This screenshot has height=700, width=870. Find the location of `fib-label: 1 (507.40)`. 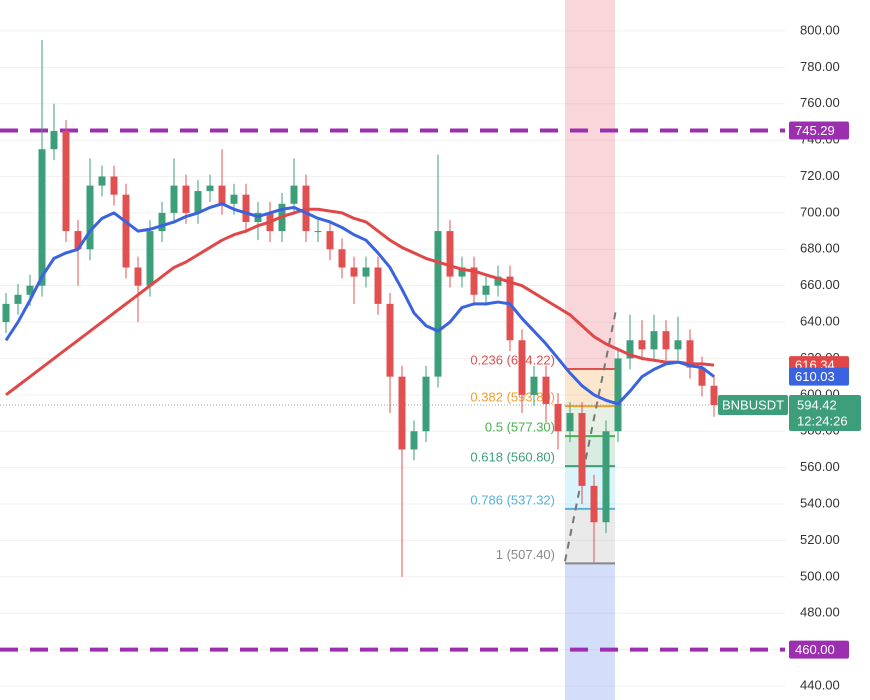

fib-label: 1 (507.40) is located at coordinates (525, 554).